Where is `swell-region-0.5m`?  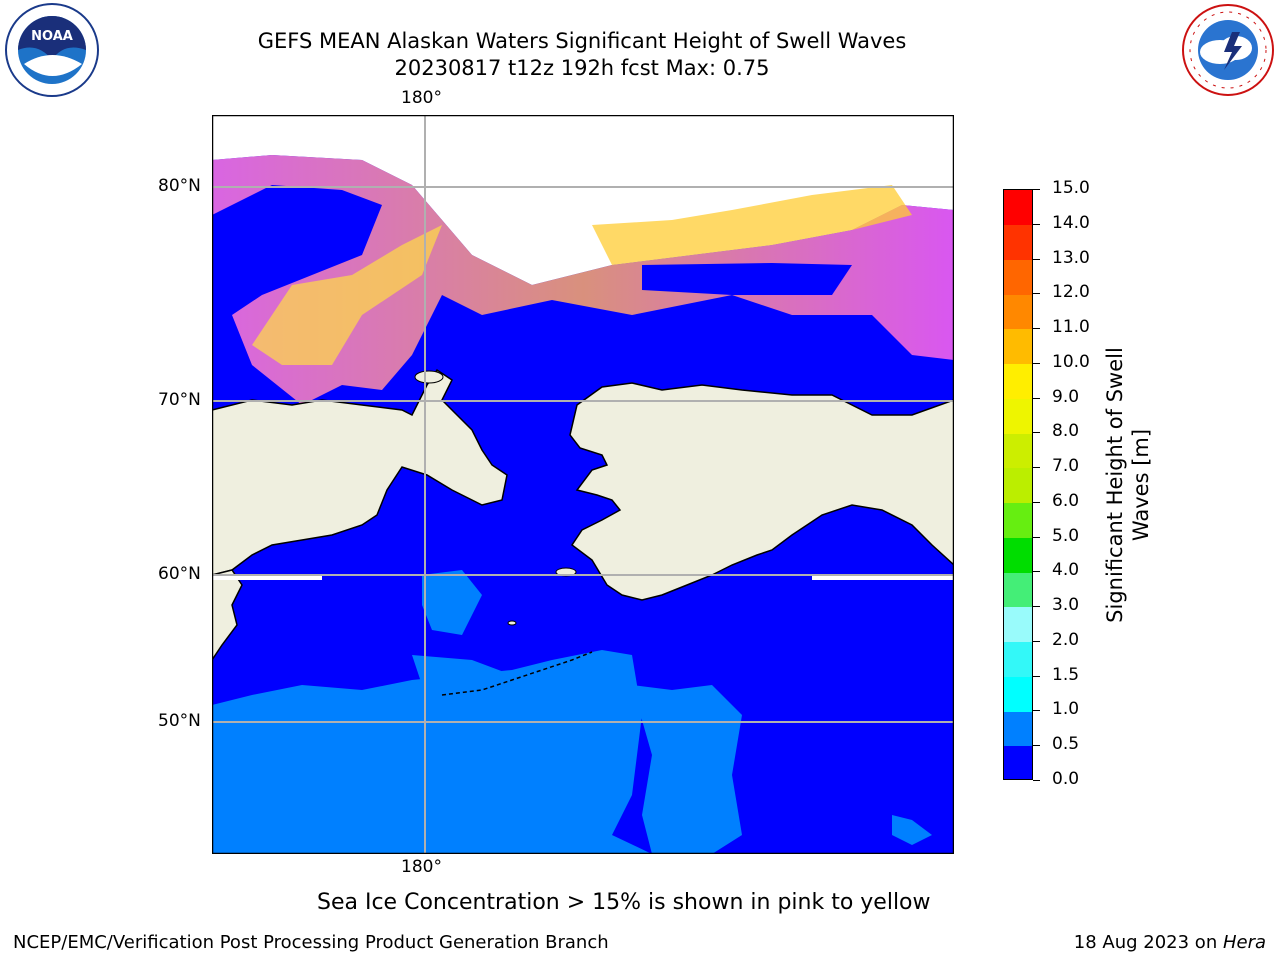
swell-region-0.5m is located at coordinates (432, 752).